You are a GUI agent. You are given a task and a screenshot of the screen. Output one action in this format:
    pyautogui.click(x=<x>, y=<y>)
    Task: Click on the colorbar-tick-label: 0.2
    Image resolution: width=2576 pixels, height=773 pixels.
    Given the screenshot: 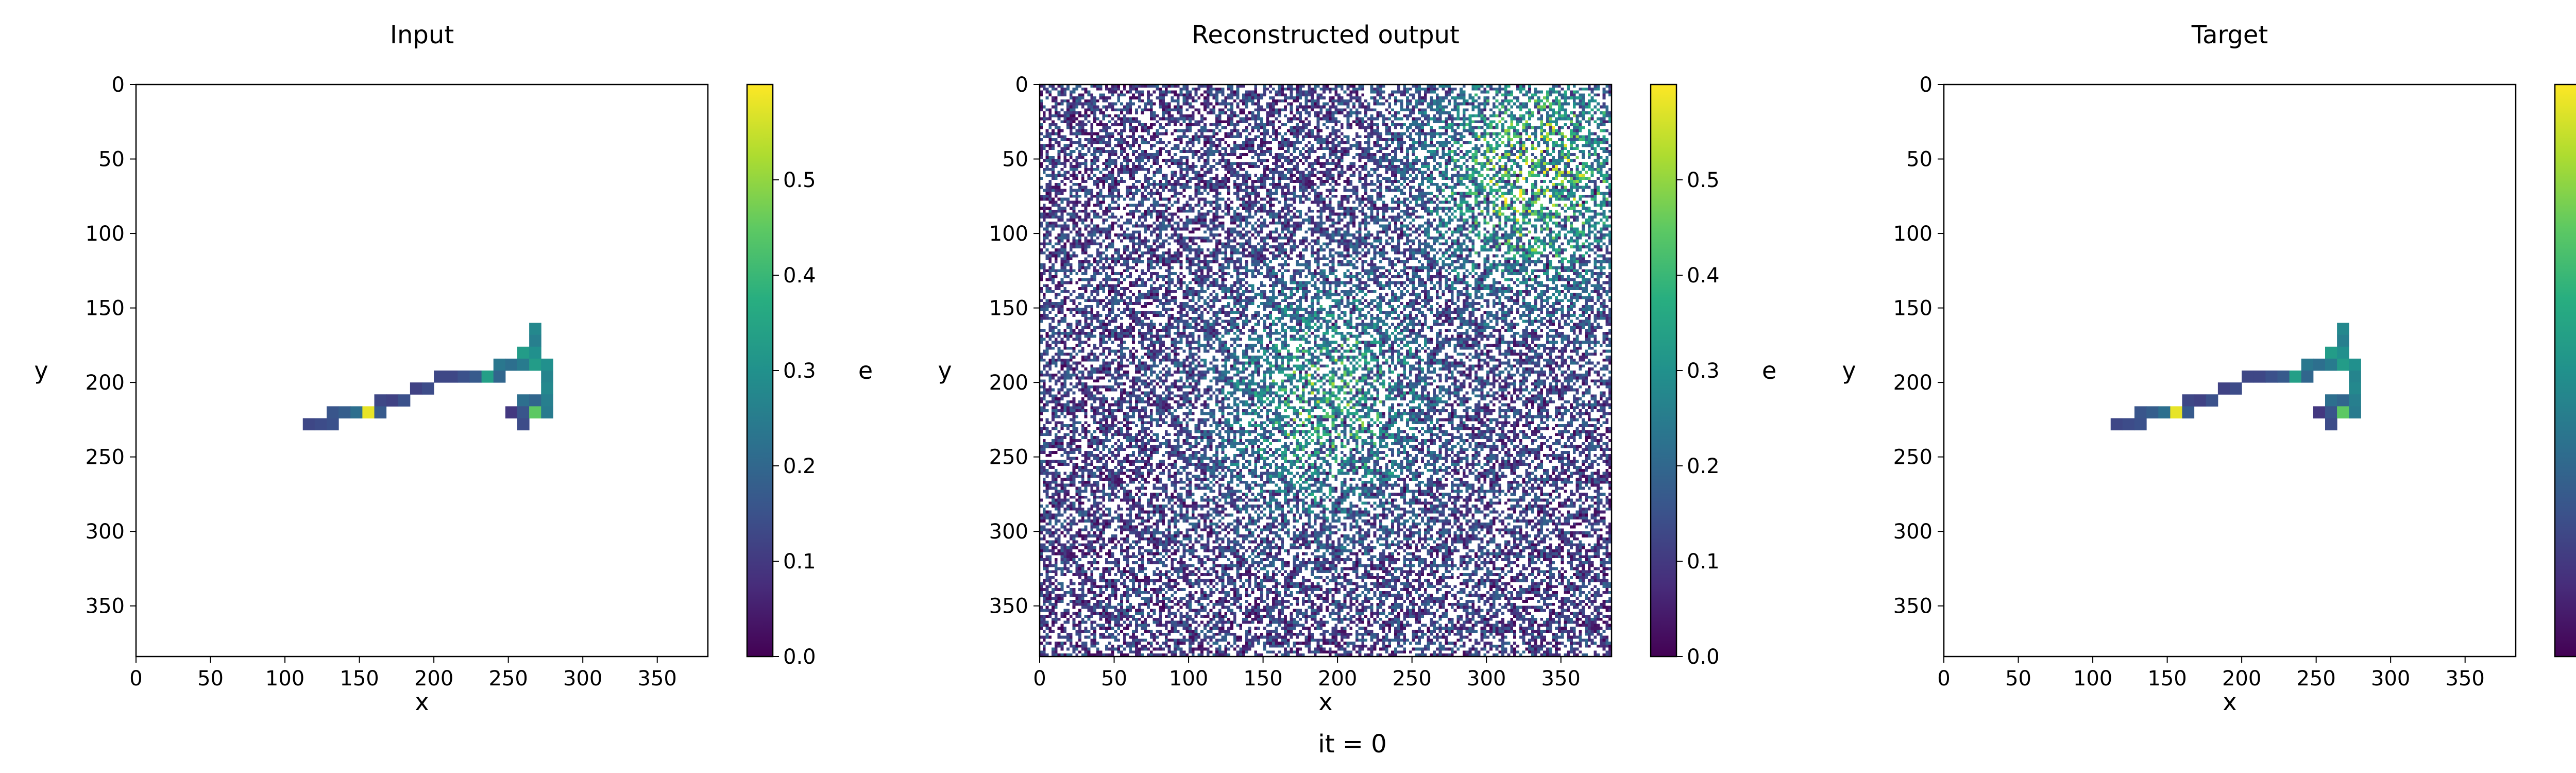 What is the action you would take?
    pyautogui.click(x=799, y=466)
    